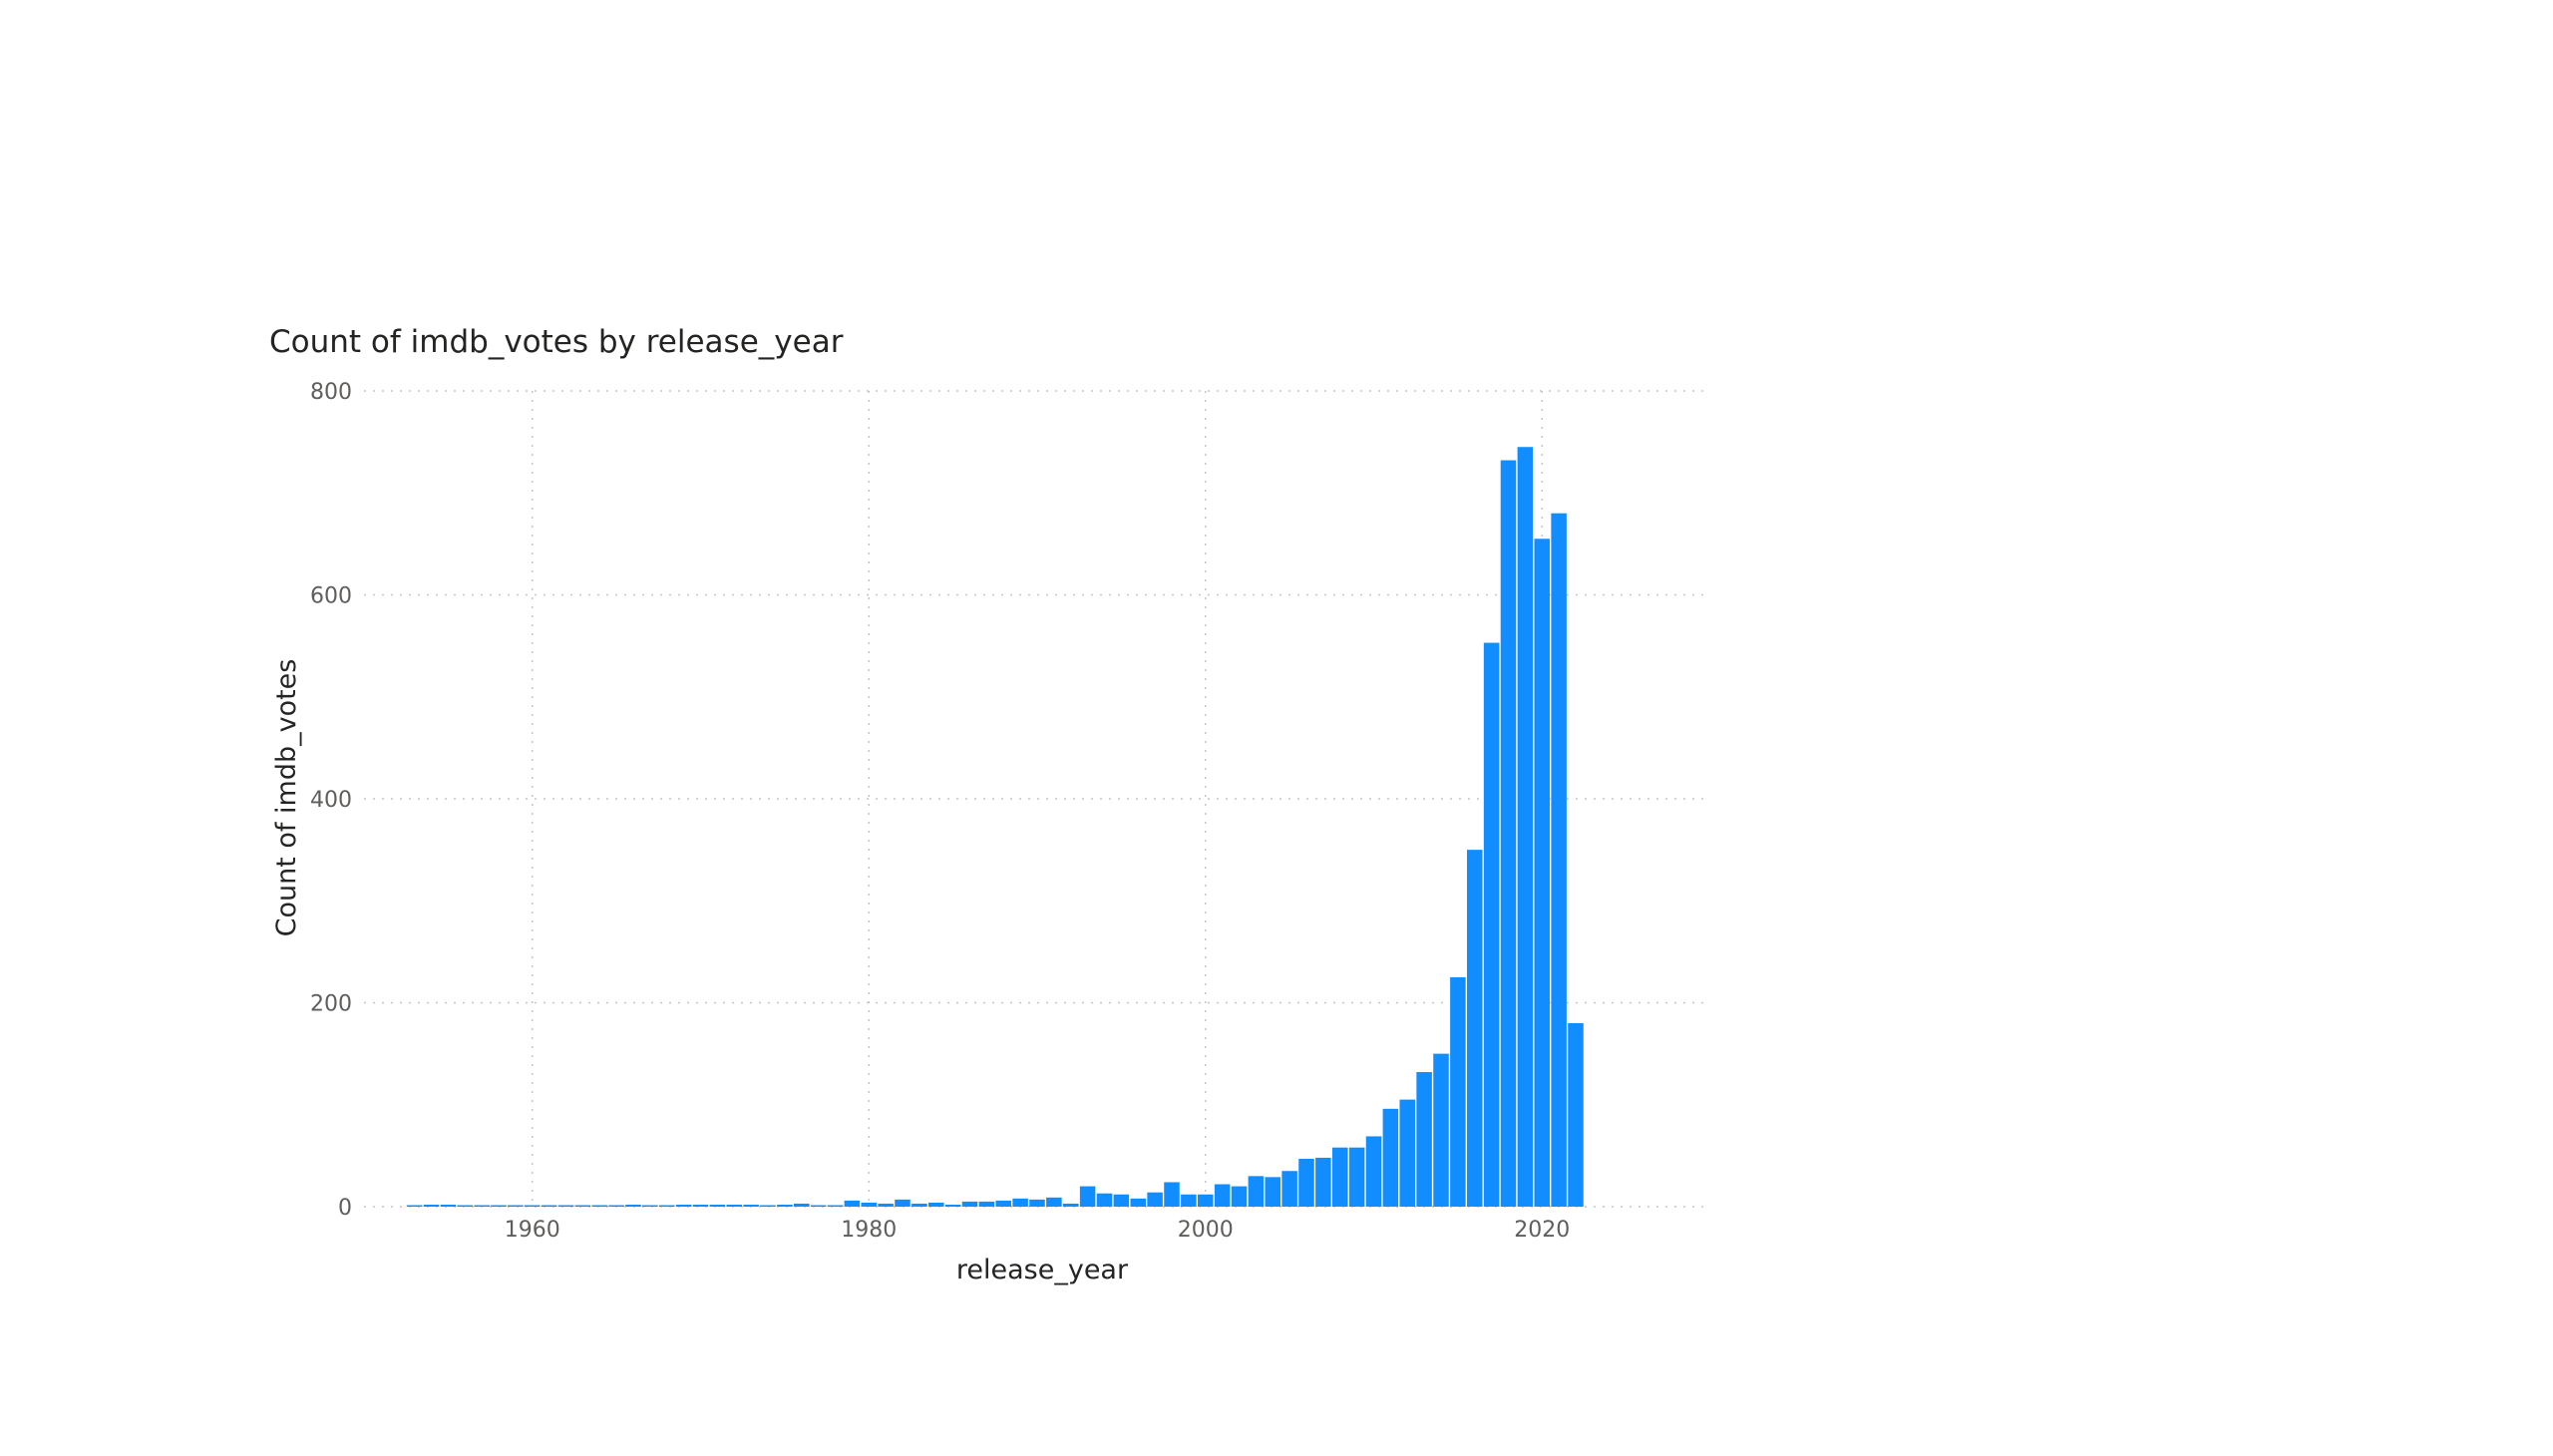 The width and height of the screenshot is (2553, 1456). What do you see at coordinates (818, 1206) in the screenshot?
I see `bar-1977` at bounding box center [818, 1206].